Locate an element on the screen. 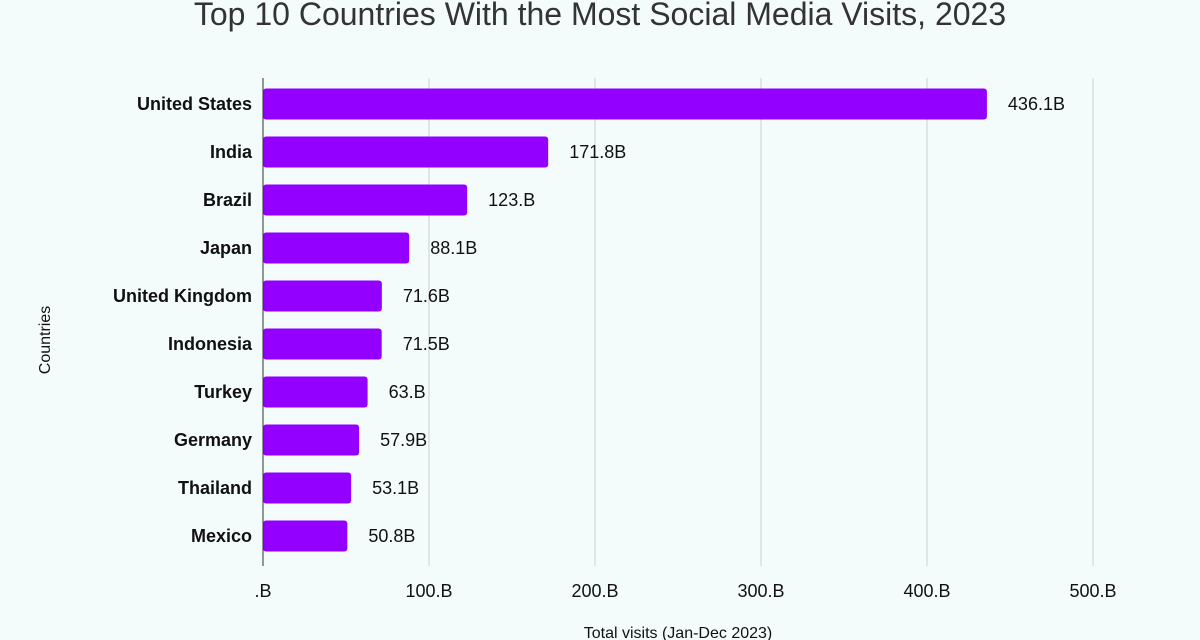  y-axis-title: Countries is located at coordinates (45, 340).